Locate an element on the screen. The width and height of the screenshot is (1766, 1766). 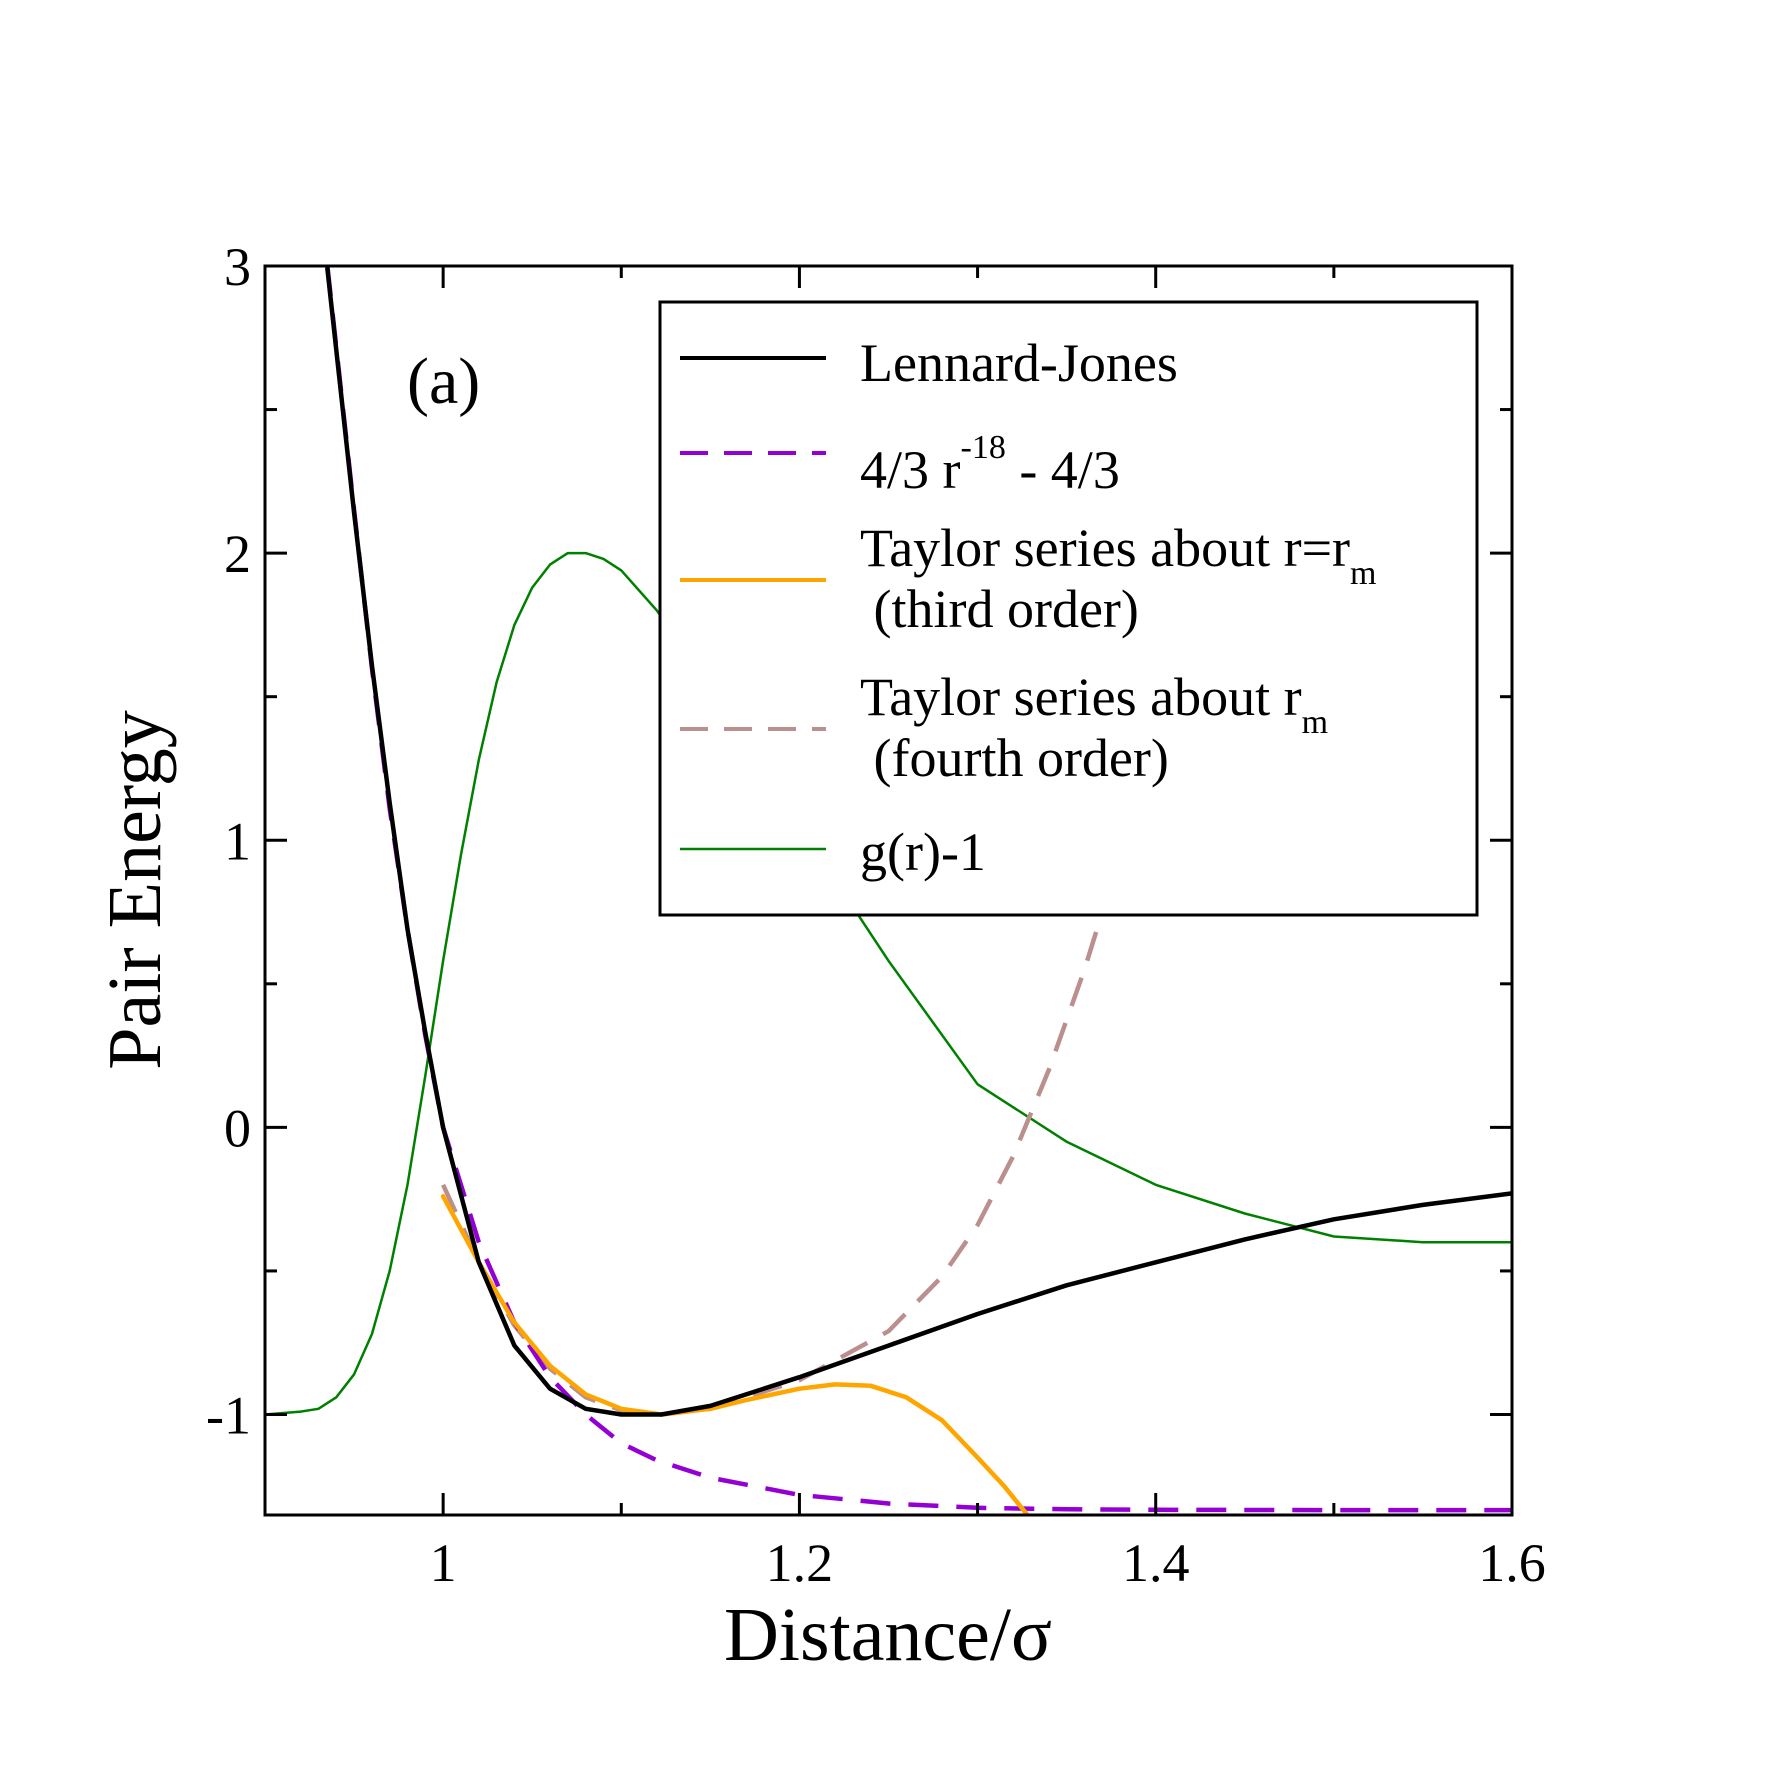
legend-label-taylor-third: Taylor series about r=rm is located at coordinates (1118, 555).